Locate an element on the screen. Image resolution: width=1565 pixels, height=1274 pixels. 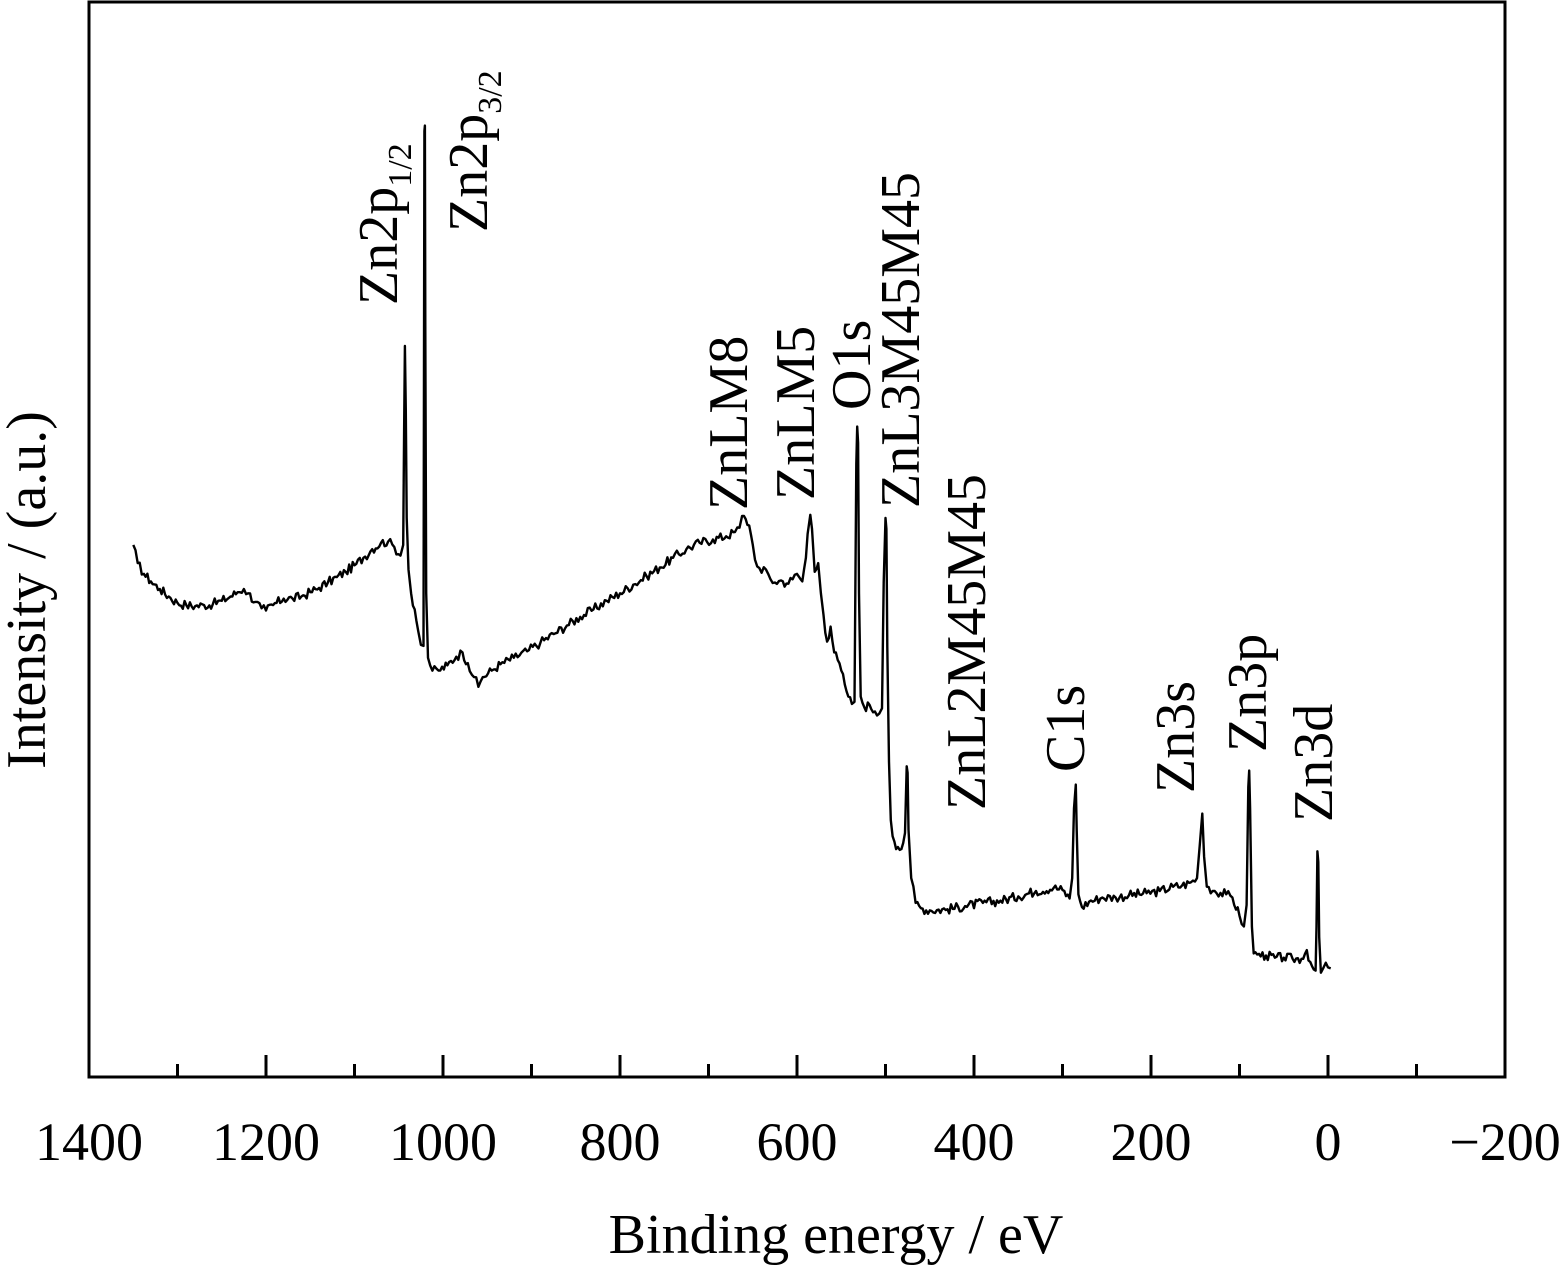
peak-label-o1s: O1s is located at coordinates (852, 365).